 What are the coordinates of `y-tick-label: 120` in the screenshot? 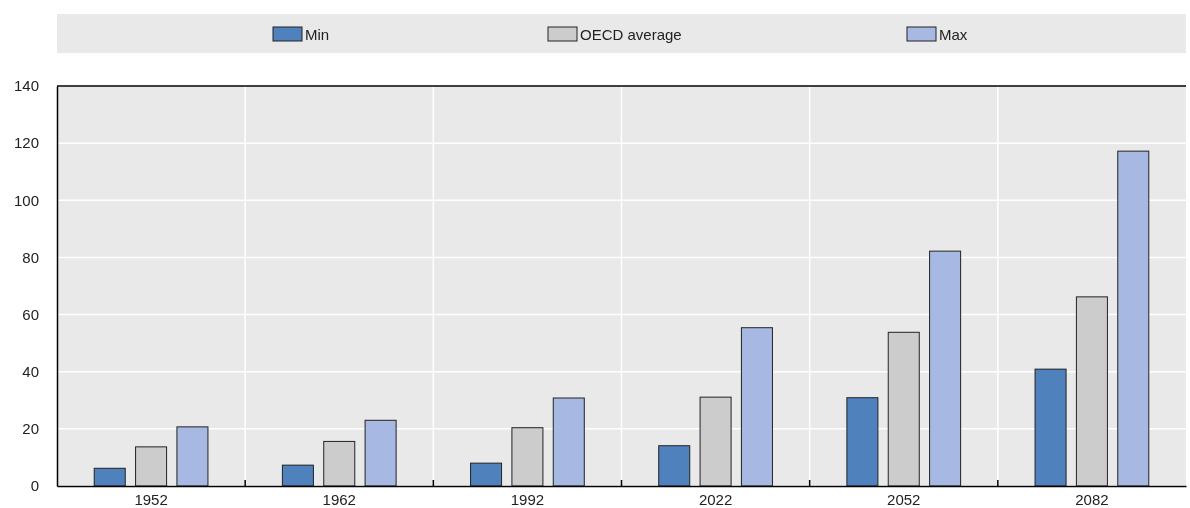 It's located at (26, 143).